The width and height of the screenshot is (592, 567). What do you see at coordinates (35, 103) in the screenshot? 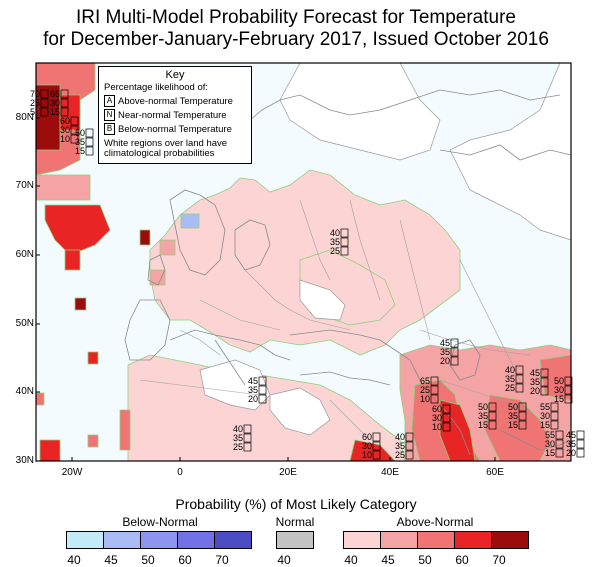
I see `annotation-value-n: 25` at bounding box center [35, 103].